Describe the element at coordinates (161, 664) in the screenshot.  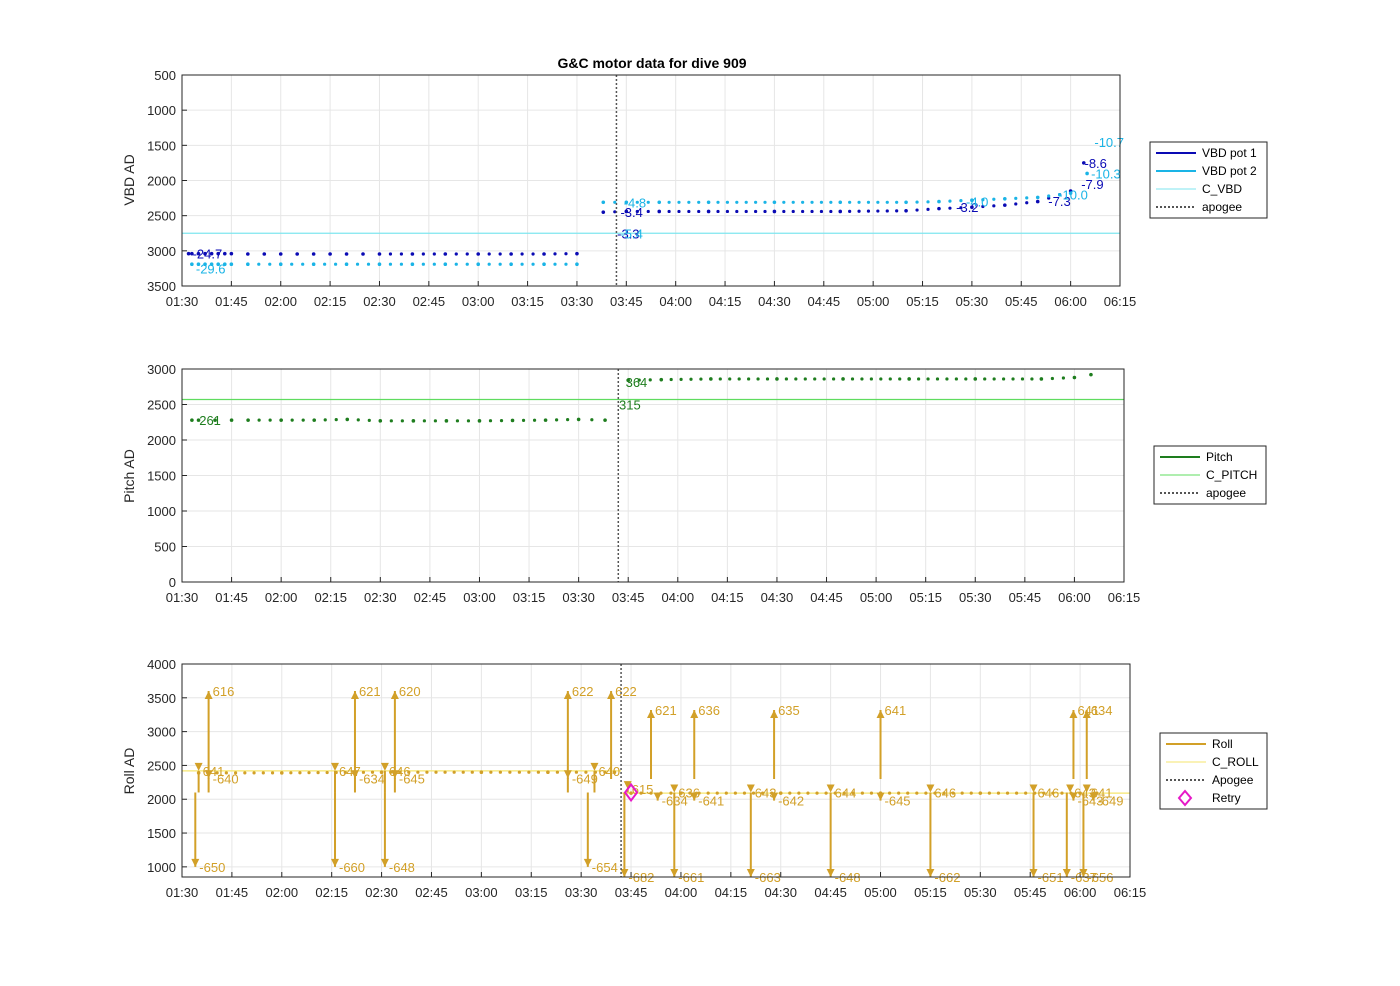
I see `y-tick-label: 4000` at that location.